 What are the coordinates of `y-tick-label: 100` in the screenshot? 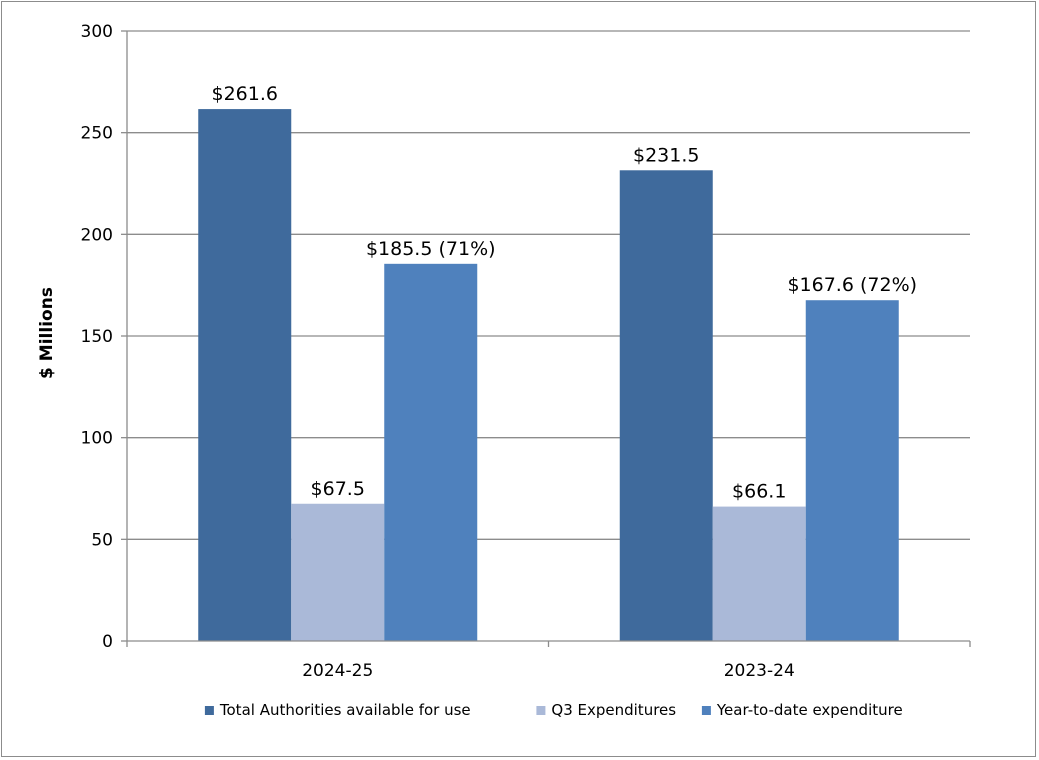 It's located at (97, 439).